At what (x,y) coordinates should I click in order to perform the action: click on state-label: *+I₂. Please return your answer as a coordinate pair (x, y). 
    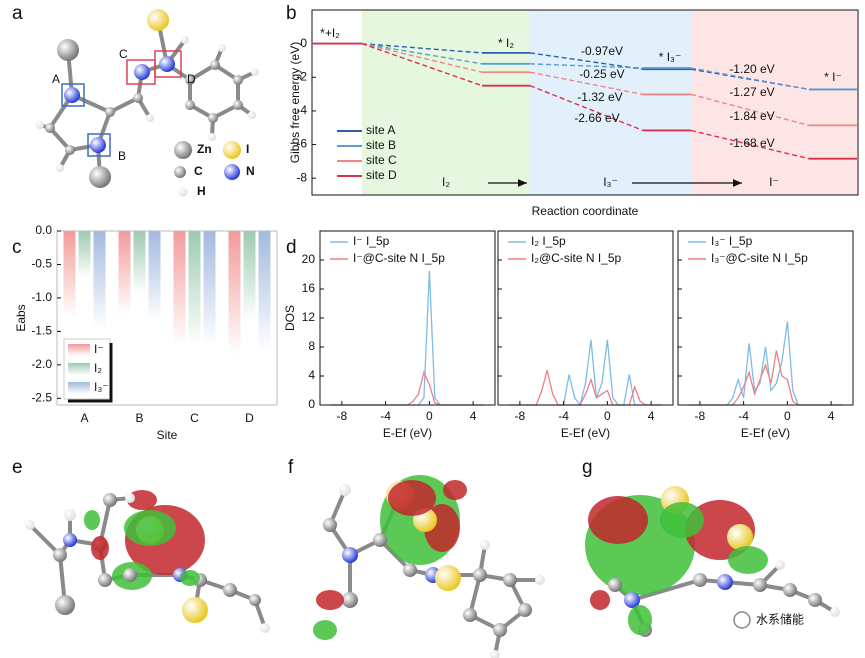
    Looking at the image, I should click on (330, 33).